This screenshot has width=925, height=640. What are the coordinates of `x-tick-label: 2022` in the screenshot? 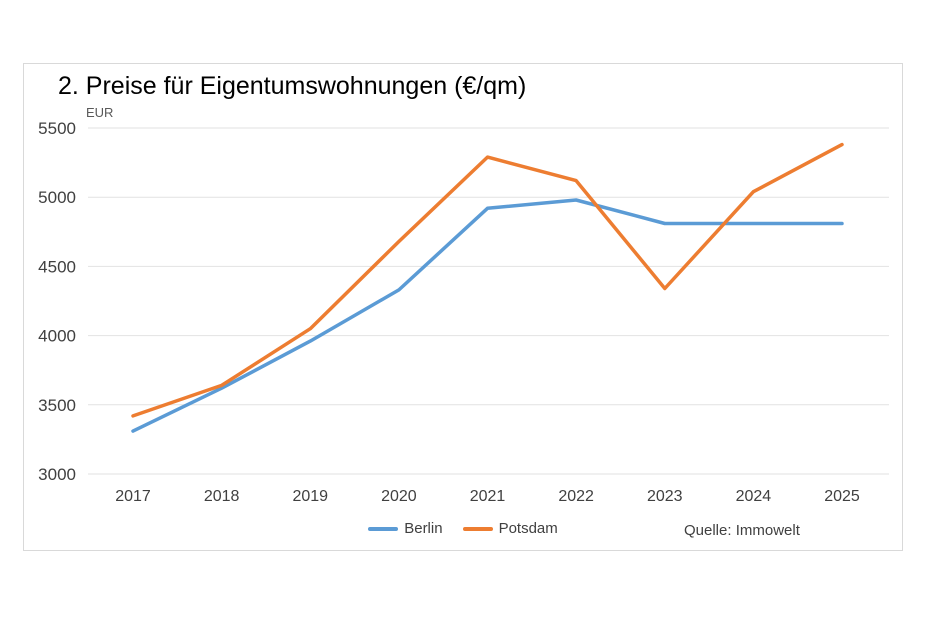 It's located at (576, 496).